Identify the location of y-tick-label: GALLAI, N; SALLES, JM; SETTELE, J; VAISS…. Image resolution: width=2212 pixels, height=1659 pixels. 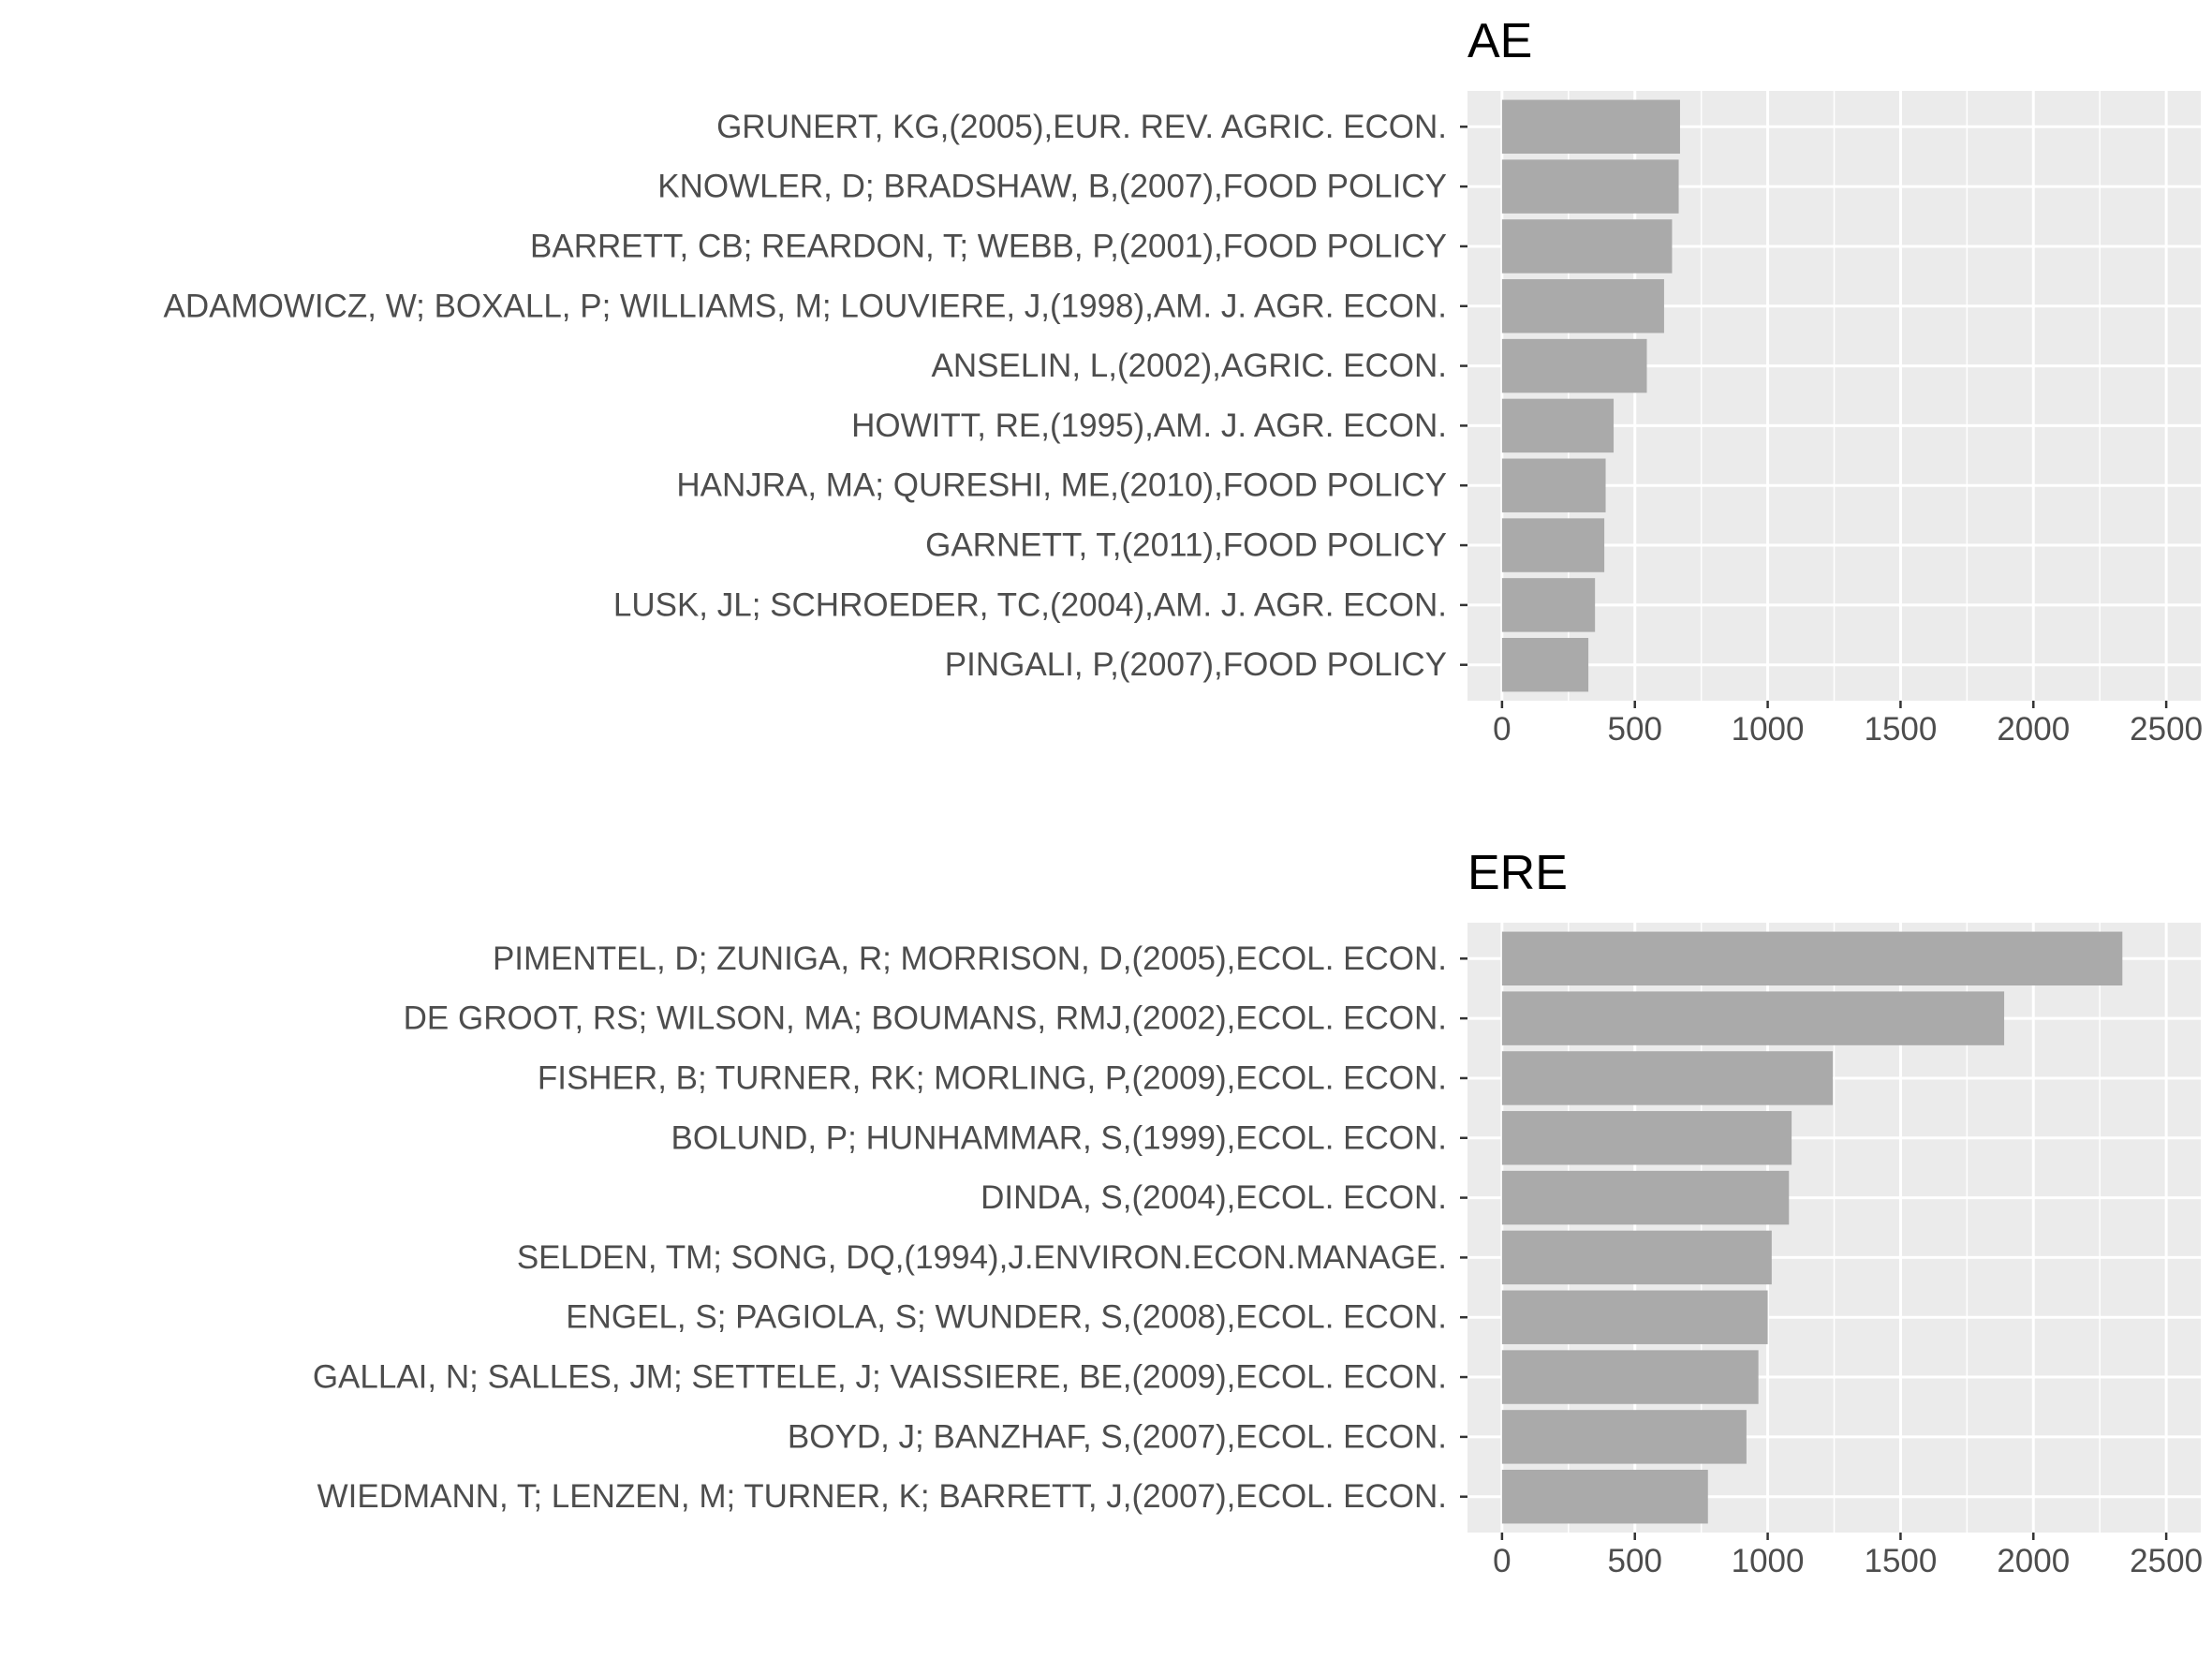
(880, 1378).